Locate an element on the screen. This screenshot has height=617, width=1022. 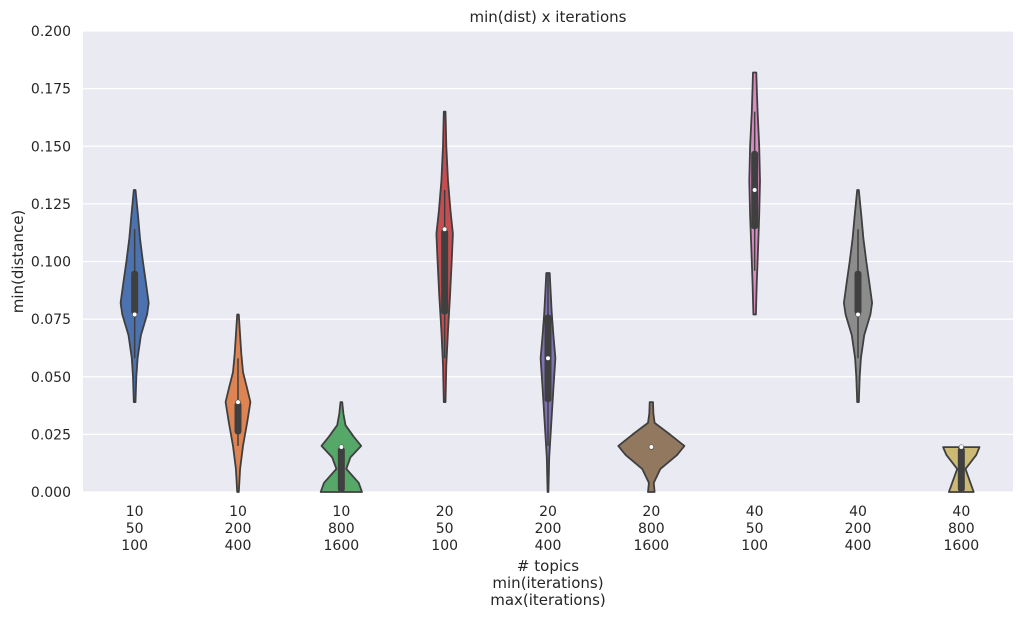
x-tick-label: 20 50 100 is located at coordinates (444, 529).